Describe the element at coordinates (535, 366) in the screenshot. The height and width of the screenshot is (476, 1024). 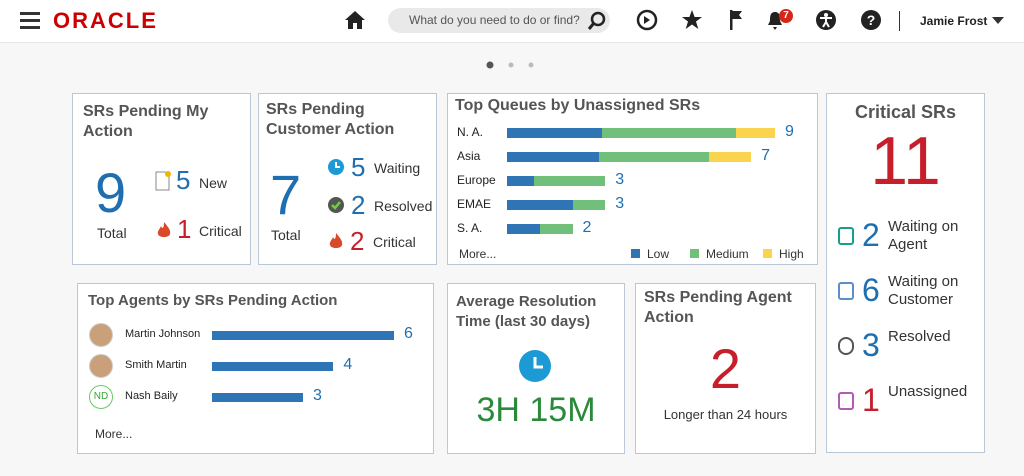
I see `clock-icon` at that location.